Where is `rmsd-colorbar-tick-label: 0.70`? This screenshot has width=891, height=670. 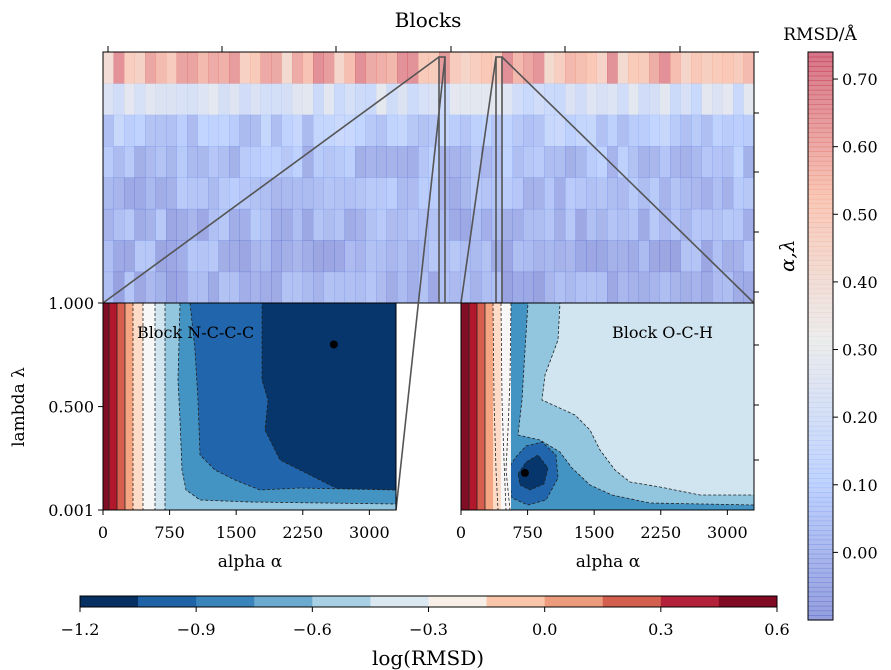
rmsd-colorbar-tick-label: 0.70 is located at coordinates (860, 79).